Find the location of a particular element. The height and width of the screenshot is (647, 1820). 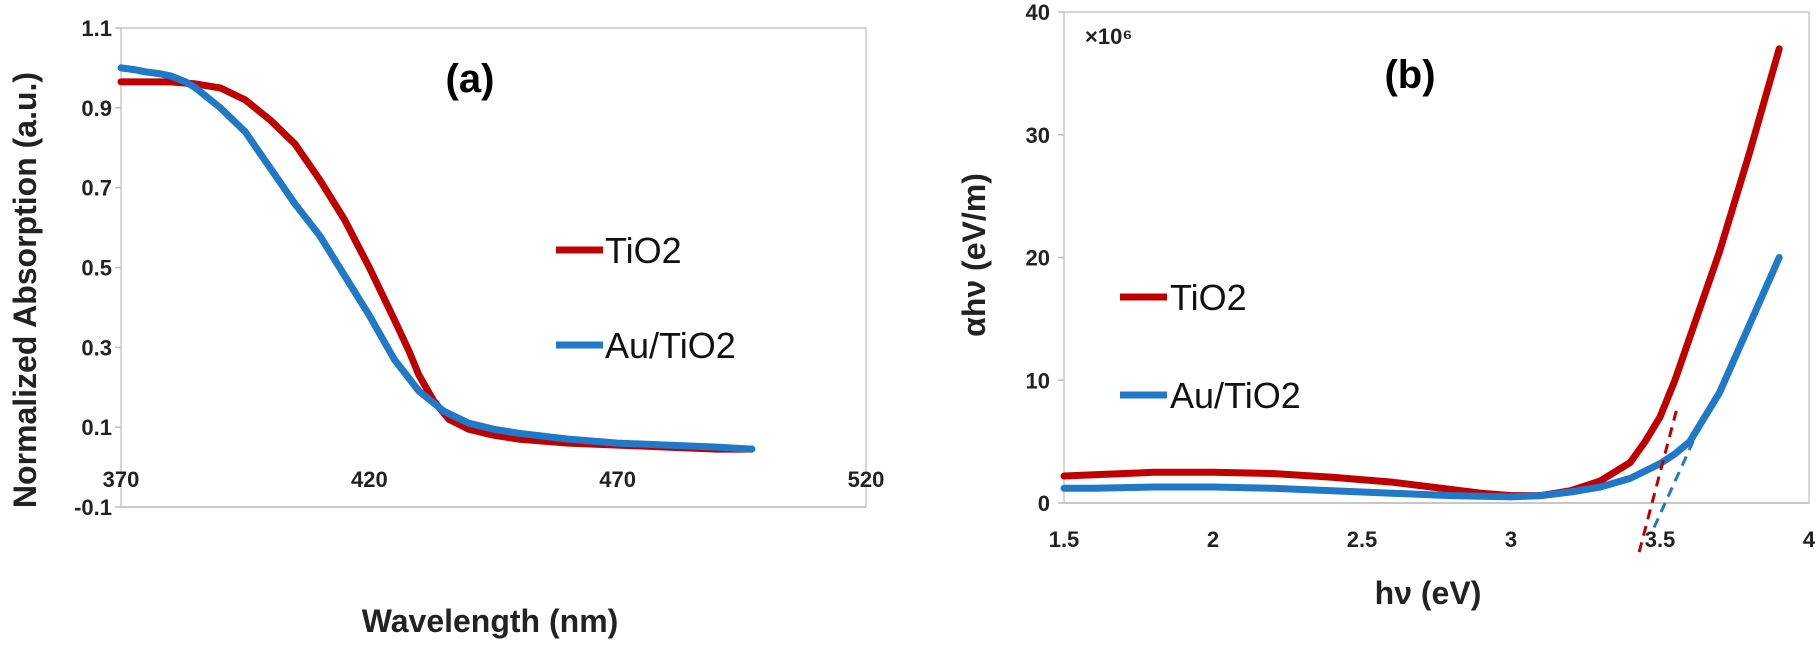

y-tick-label-a: 0.7 is located at coordinates (96, 188).